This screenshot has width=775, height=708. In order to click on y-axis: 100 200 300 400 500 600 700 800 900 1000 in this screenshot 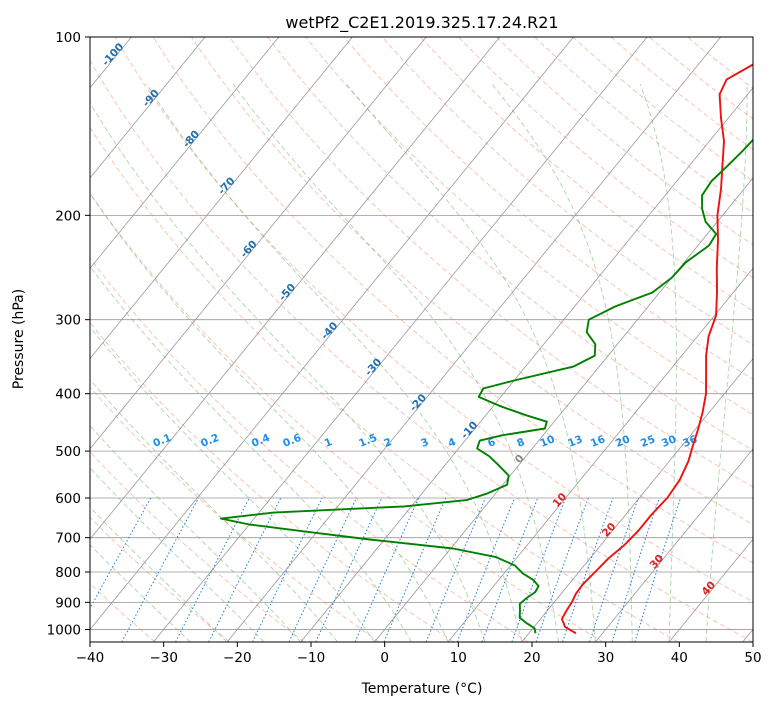, I will do `click(68, 334)`.